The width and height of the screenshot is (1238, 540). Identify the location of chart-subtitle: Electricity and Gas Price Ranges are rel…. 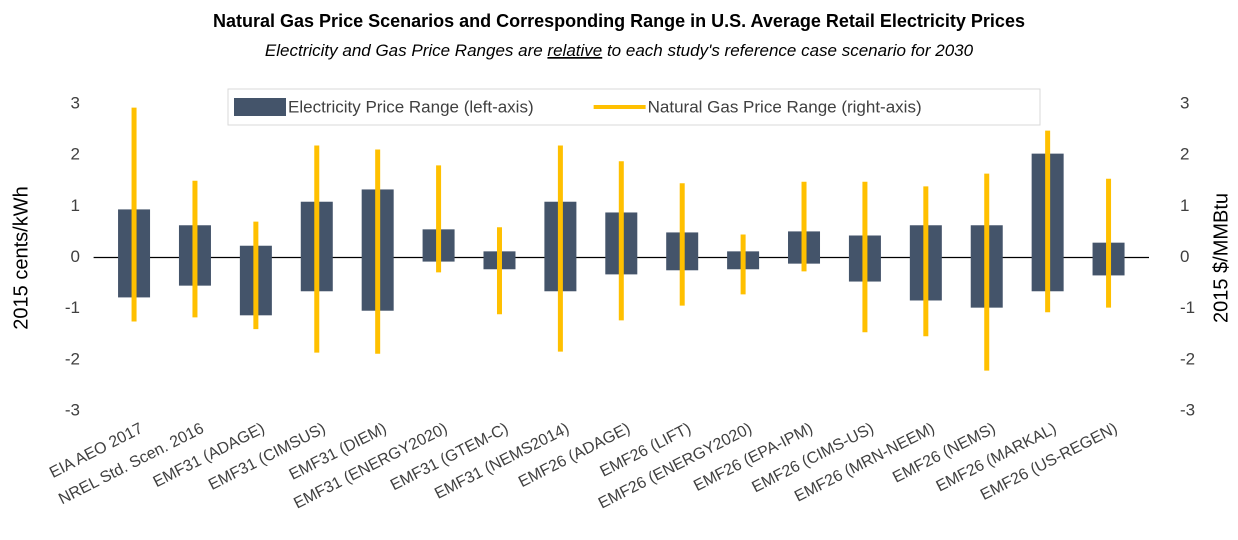
(619, 50).